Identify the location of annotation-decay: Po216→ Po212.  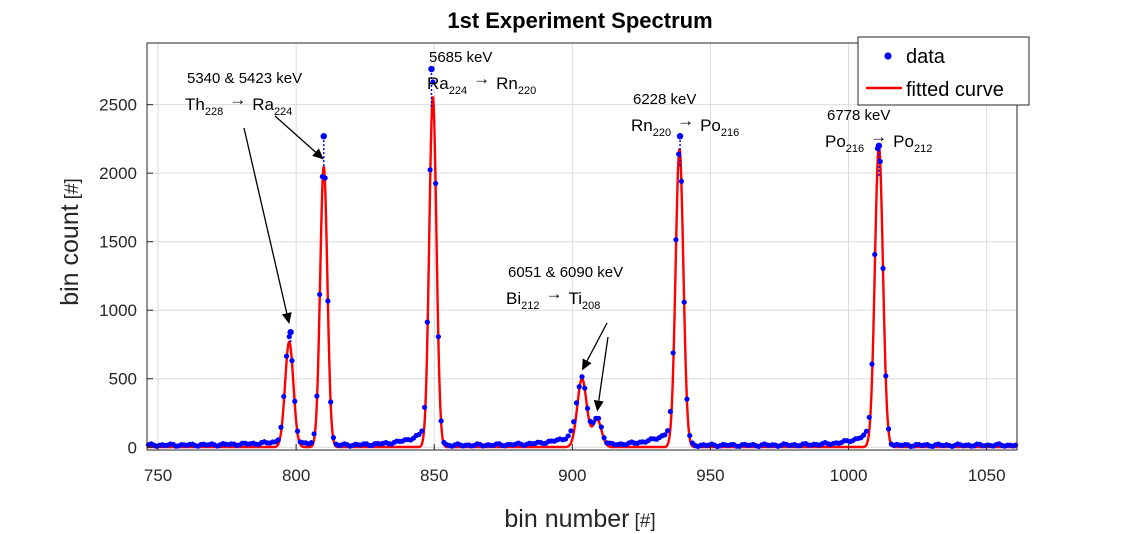
(878, 141).